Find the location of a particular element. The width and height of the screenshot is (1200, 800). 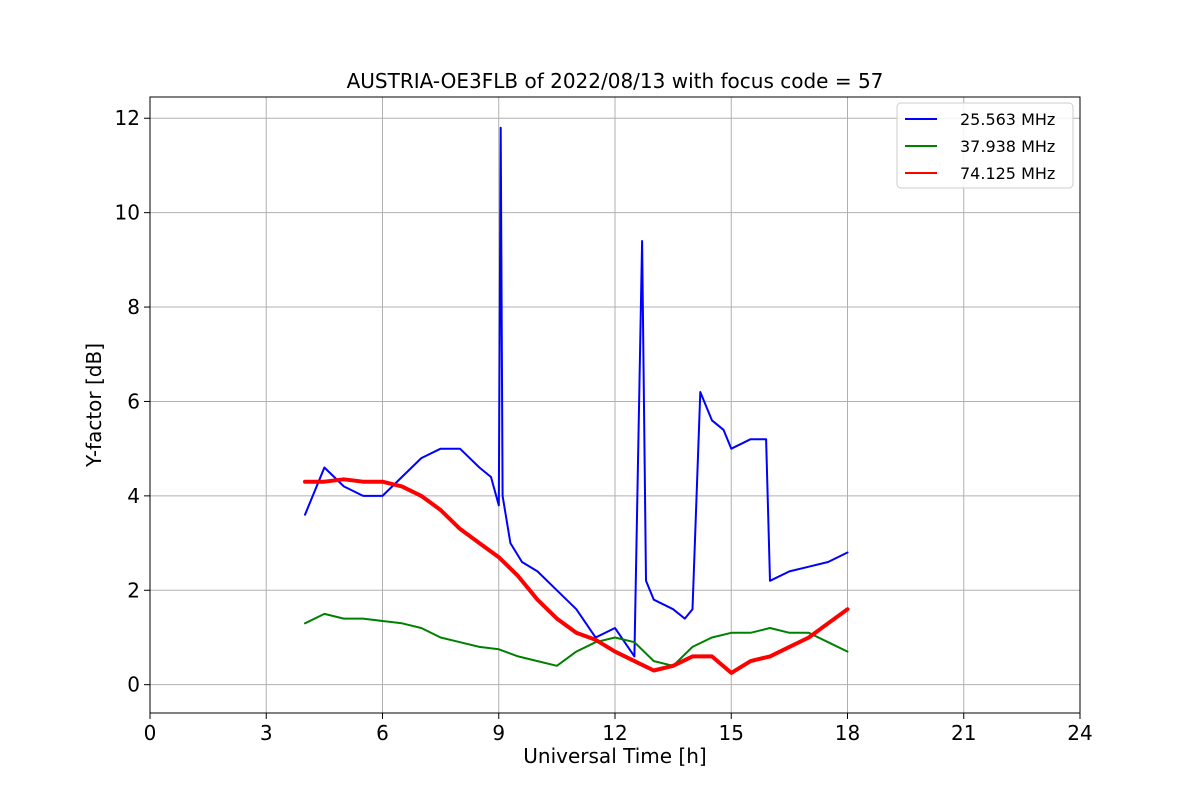

y-tick-label: 10 is located at coordinates (127, 213).